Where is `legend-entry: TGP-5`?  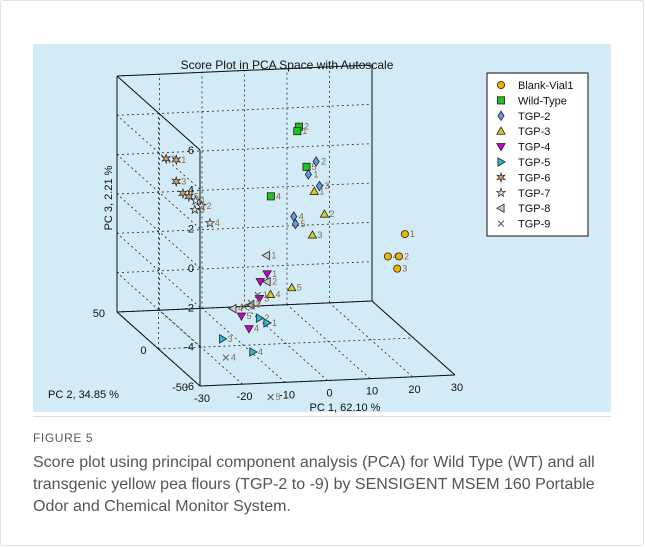 legend-entry: TGP-5 is located at coordinates (534, 163).